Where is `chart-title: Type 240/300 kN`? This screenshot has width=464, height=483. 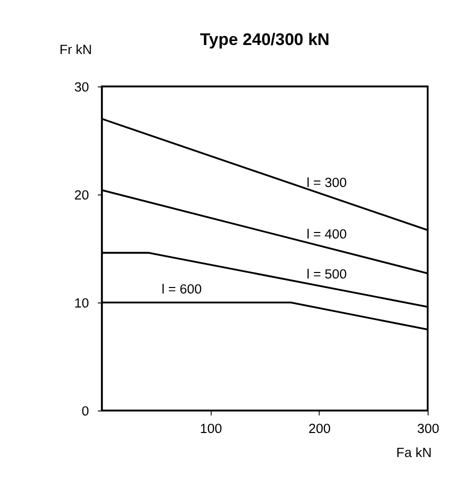 chart-title: Type 240/300 kN is located at coordinates (265, 39).